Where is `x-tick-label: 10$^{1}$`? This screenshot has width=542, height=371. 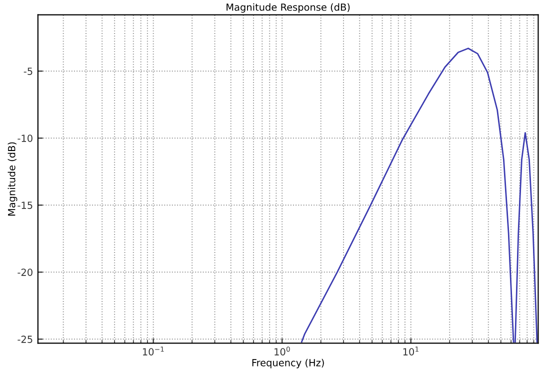 x-tick-label: 10$^{1}$ is located at coordinates (410, 351).